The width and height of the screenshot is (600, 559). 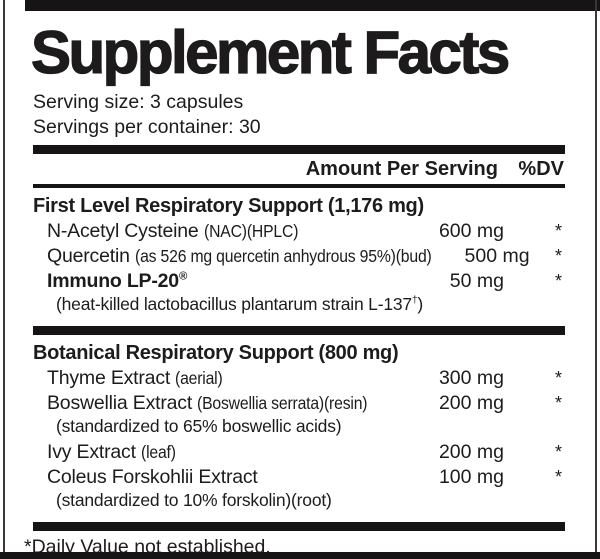 I want to click on column-header-row: Amount Per Serving %DV, so click(x=299, y=169).